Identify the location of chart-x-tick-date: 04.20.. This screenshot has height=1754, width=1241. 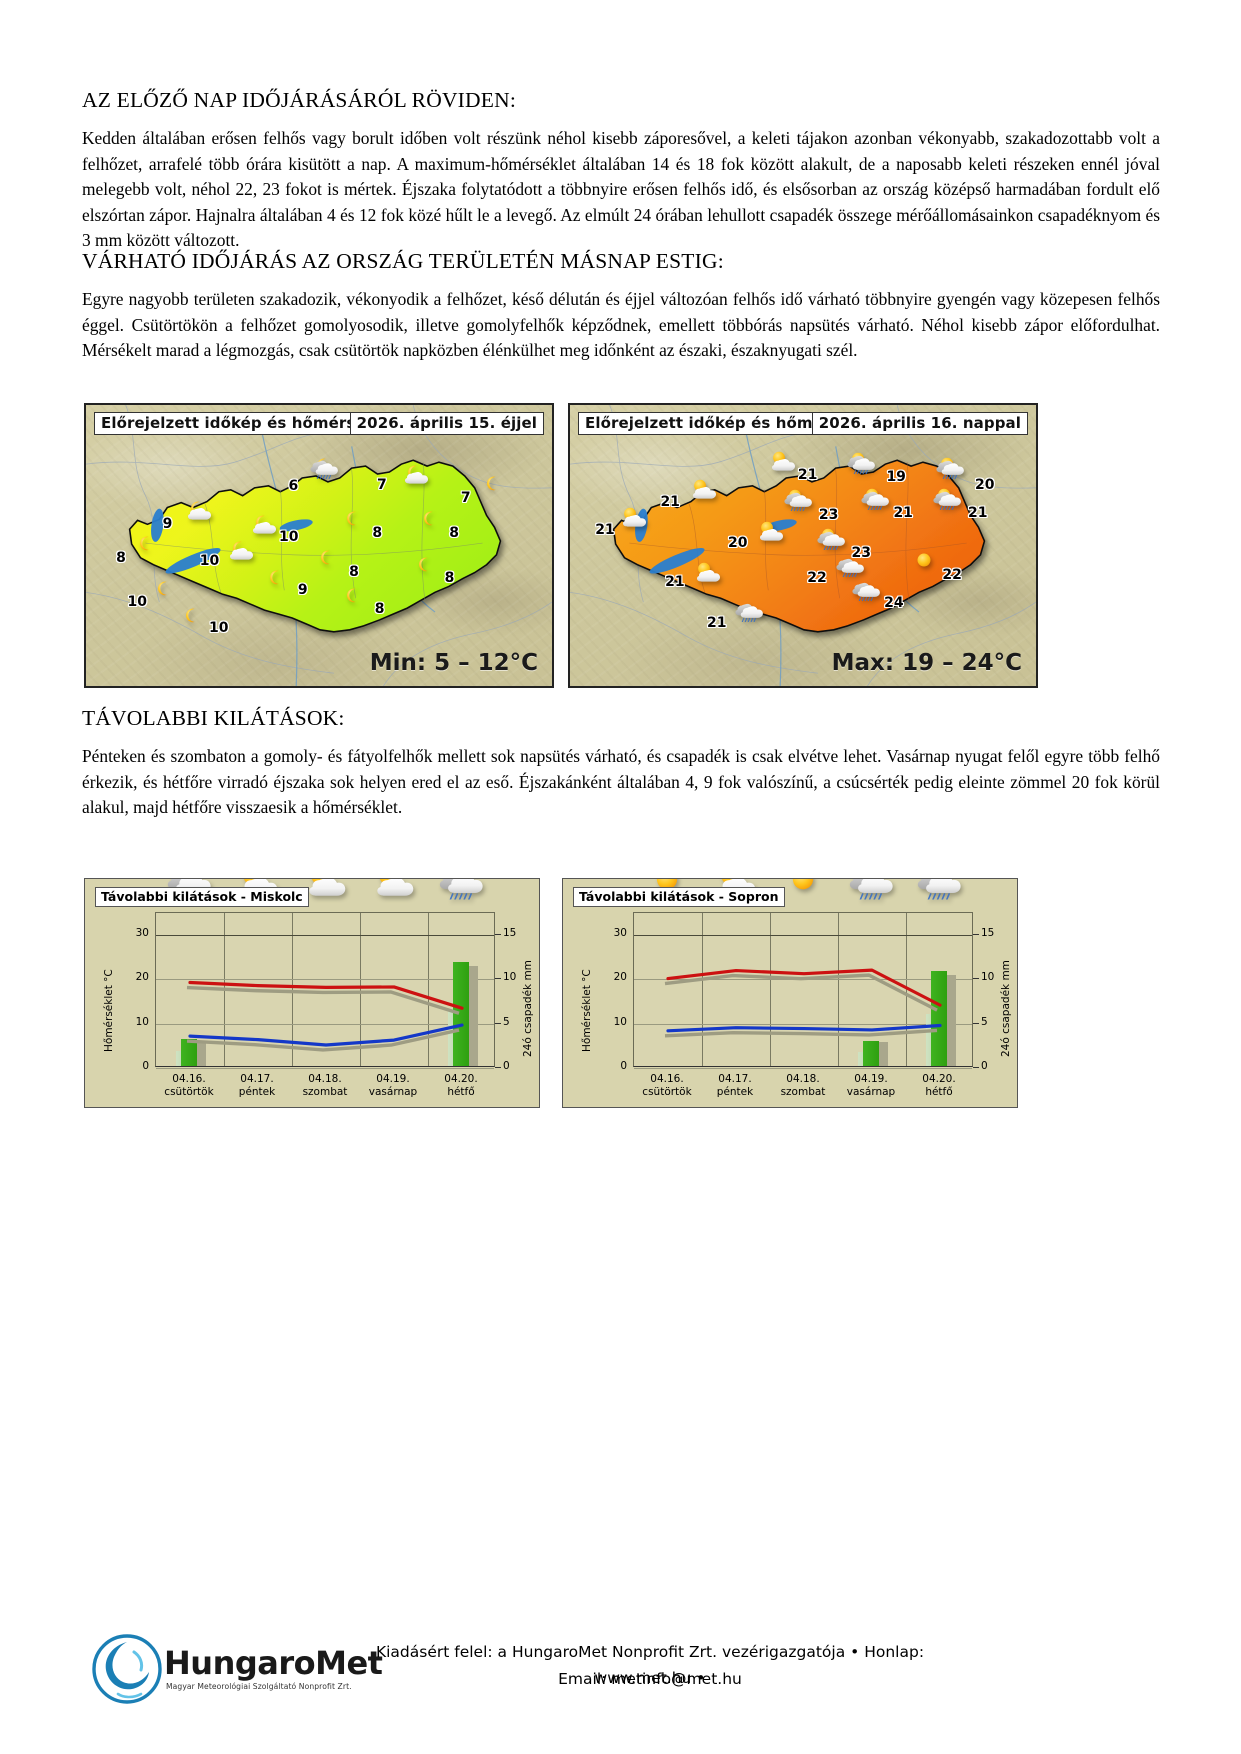
(939, 1079).